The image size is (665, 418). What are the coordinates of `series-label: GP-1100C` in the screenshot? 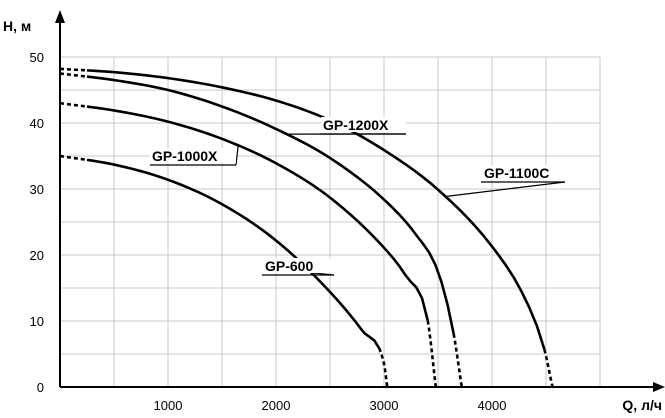 It's located at (516, 173).